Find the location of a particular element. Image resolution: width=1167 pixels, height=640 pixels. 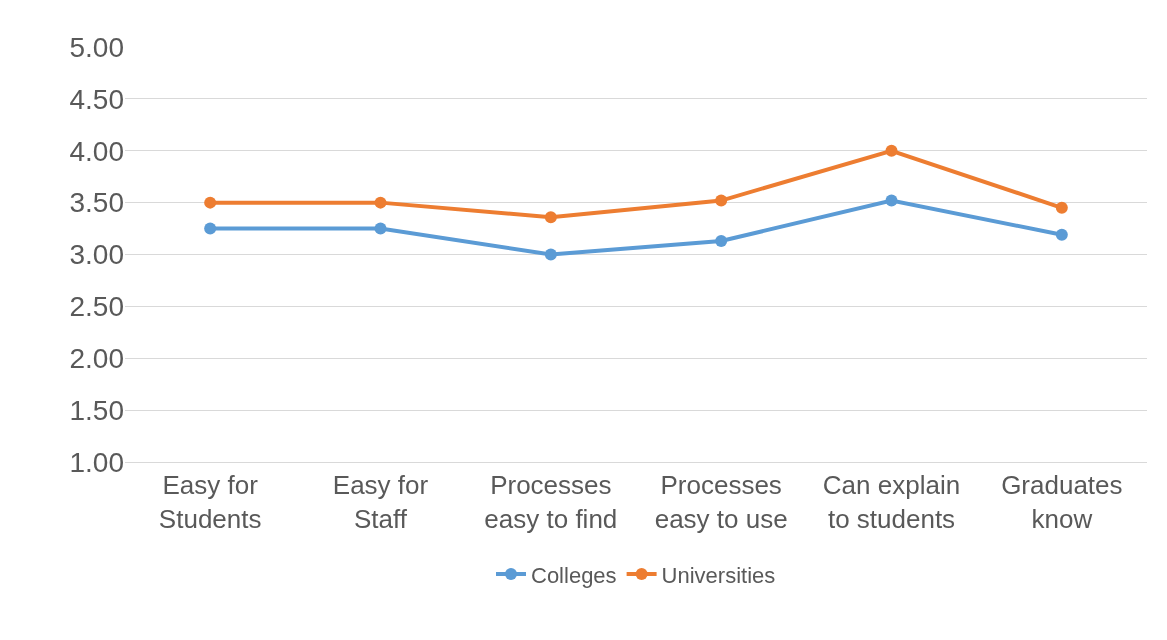

x-tick-label: Graduates know is located at coordinates (1062, 502).